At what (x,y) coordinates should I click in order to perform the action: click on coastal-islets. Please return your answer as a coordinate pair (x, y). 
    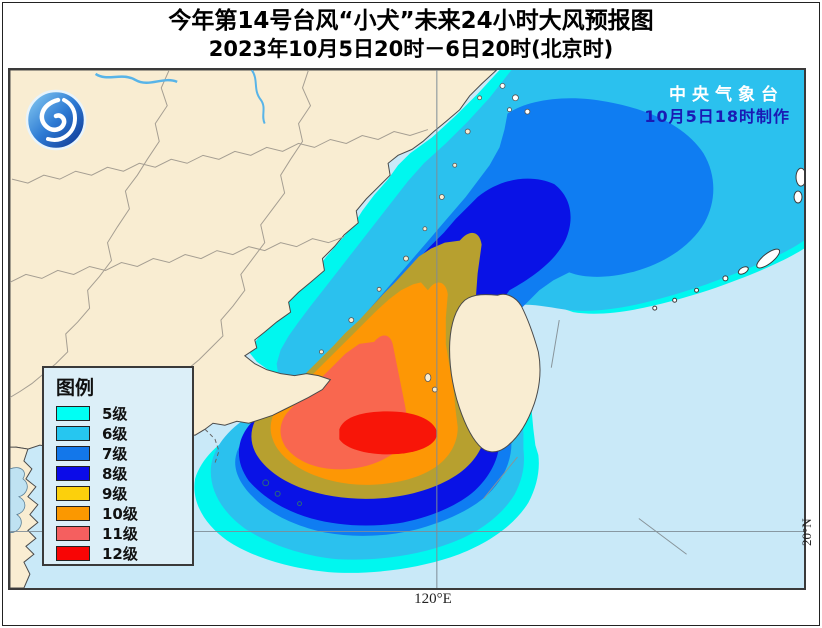
    Looking at the image, I should click on (425, 218).